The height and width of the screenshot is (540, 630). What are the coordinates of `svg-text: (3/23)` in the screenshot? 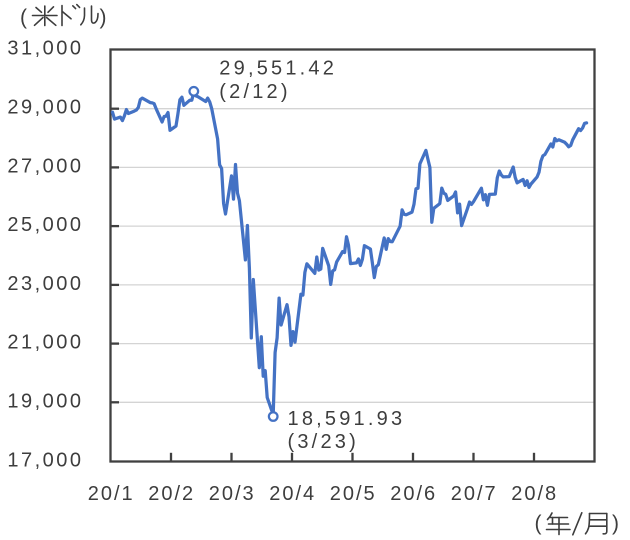 It's located at (323, 442).